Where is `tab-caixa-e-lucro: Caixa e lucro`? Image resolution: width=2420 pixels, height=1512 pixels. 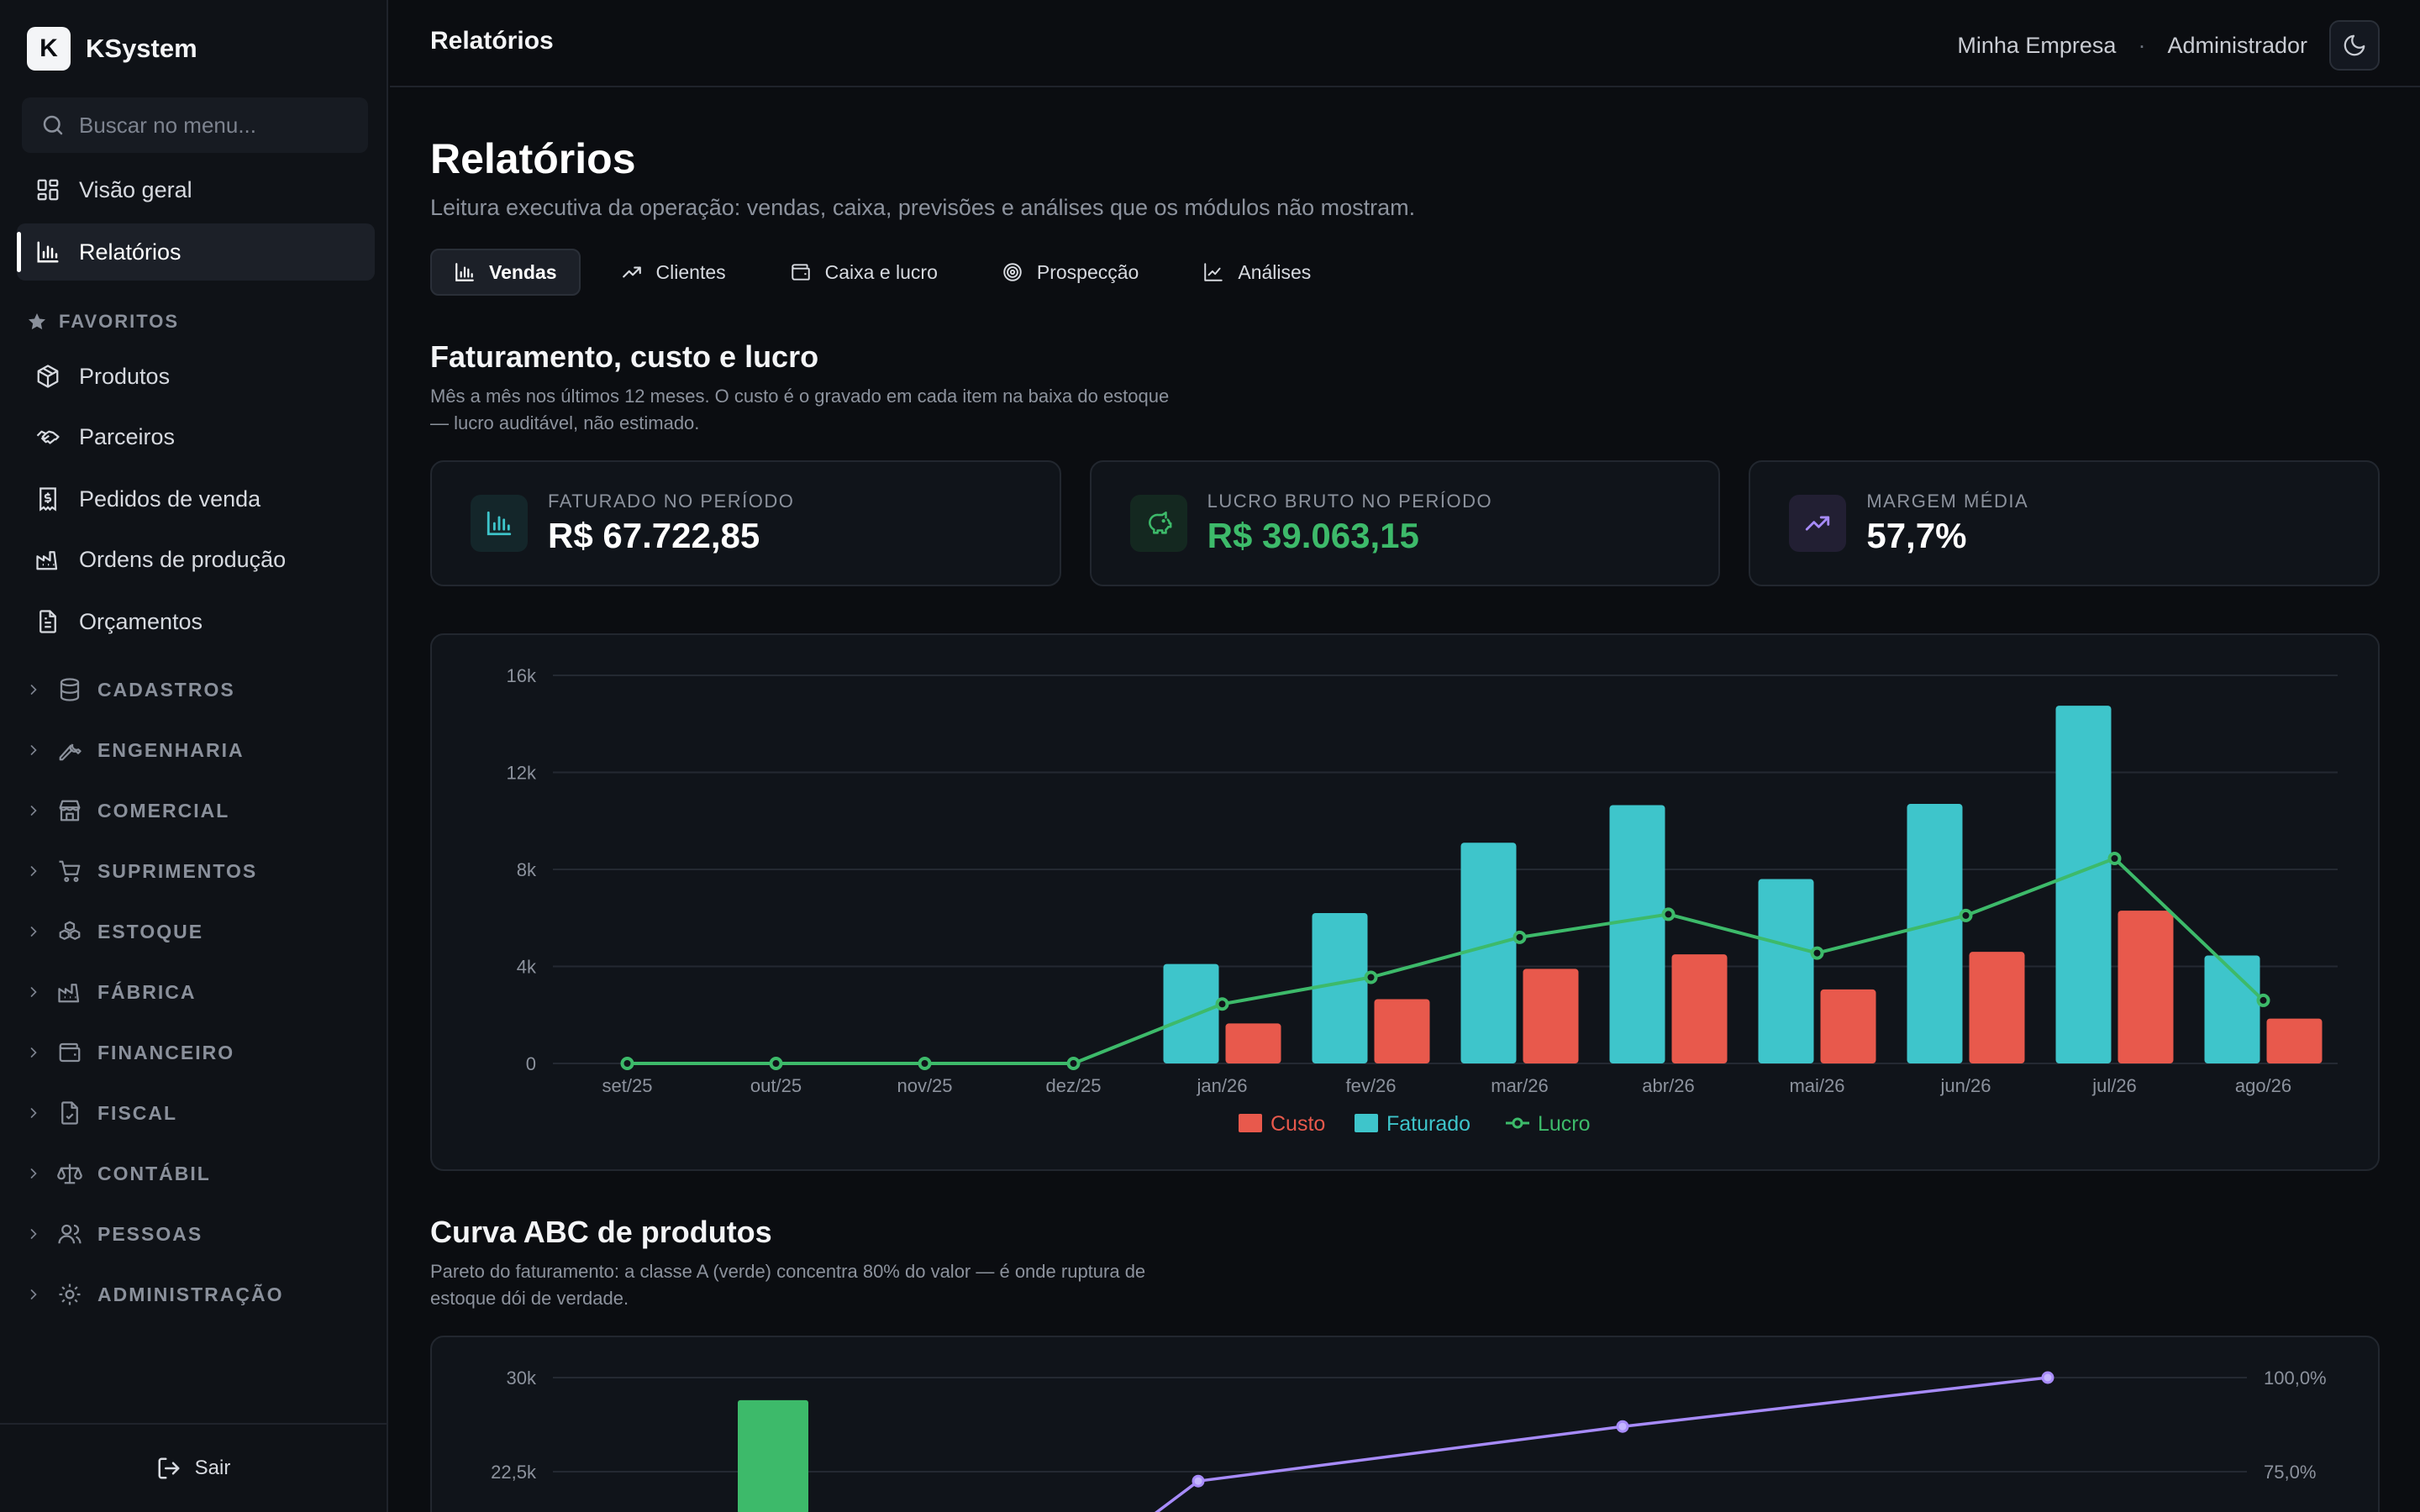
tab-caixa-e-lucro: Caixa e lucro is located at coordinates (864, 272).